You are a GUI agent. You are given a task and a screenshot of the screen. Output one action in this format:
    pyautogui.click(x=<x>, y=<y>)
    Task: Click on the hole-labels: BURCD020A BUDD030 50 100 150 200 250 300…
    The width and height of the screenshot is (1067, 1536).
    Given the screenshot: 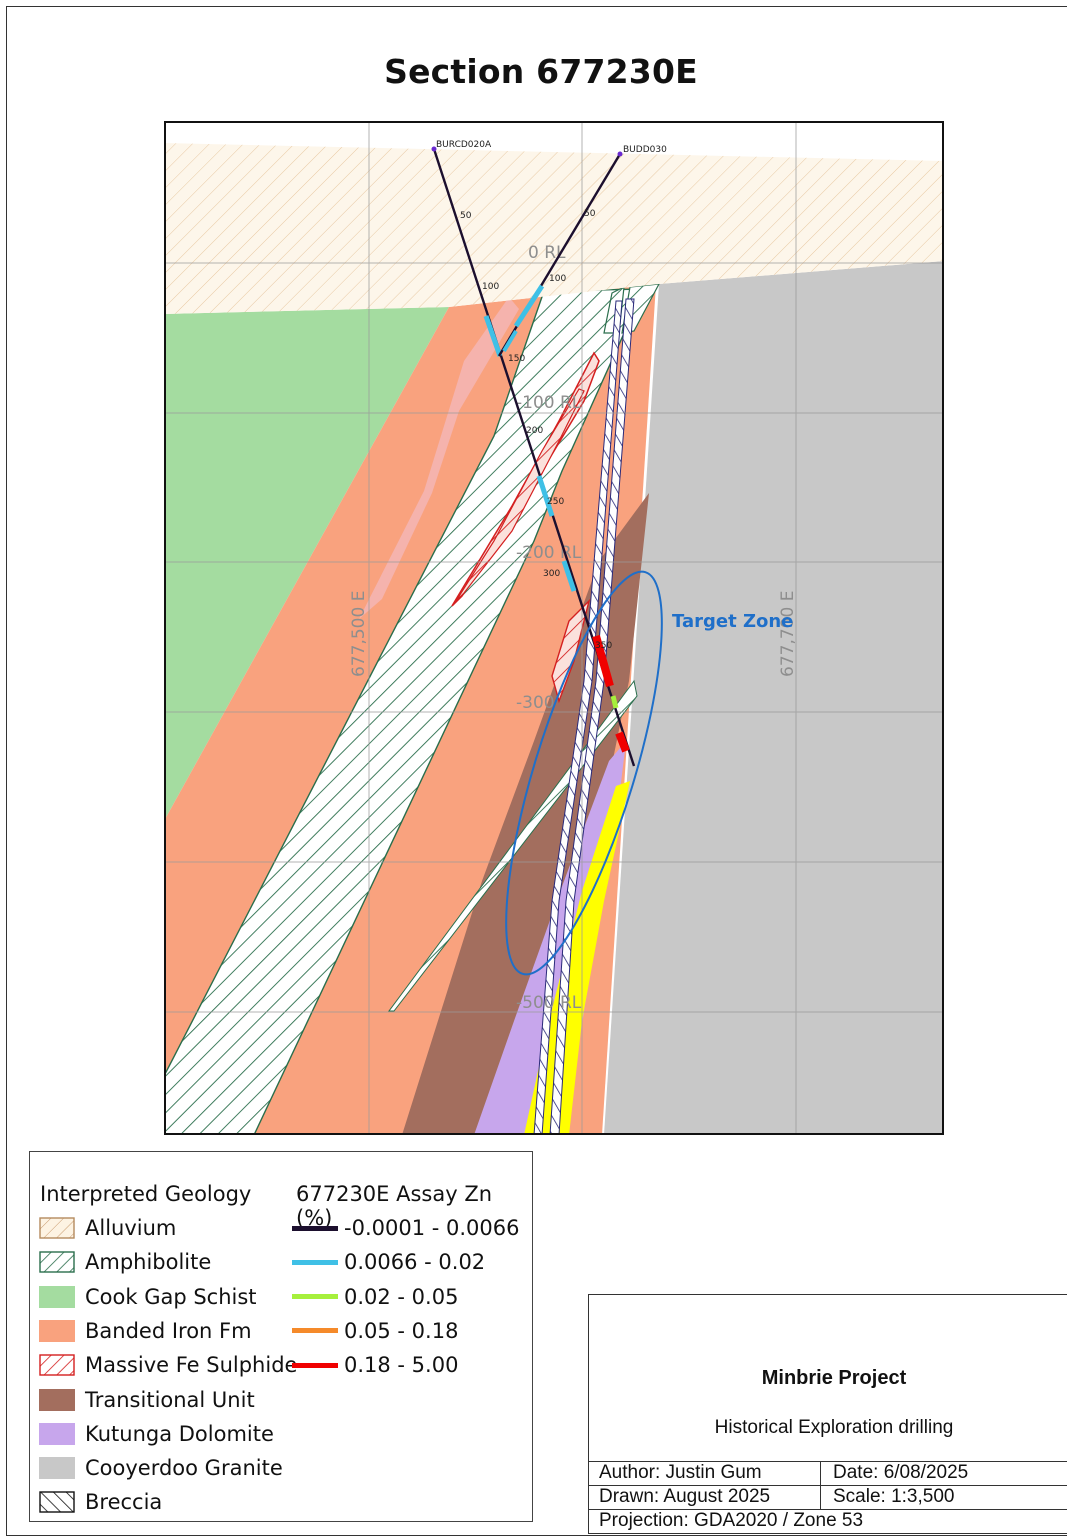 What is the action you would take?
    pyautogui.click(x=551, y=395)
    